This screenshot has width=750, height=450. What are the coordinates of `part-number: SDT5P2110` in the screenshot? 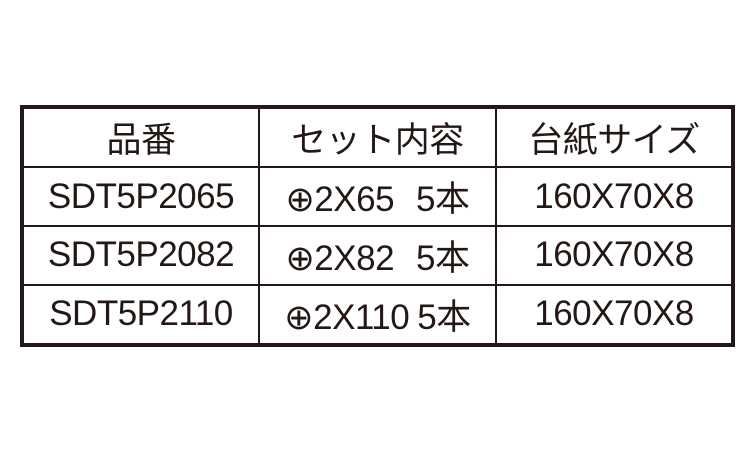 It's located at (140, 315).